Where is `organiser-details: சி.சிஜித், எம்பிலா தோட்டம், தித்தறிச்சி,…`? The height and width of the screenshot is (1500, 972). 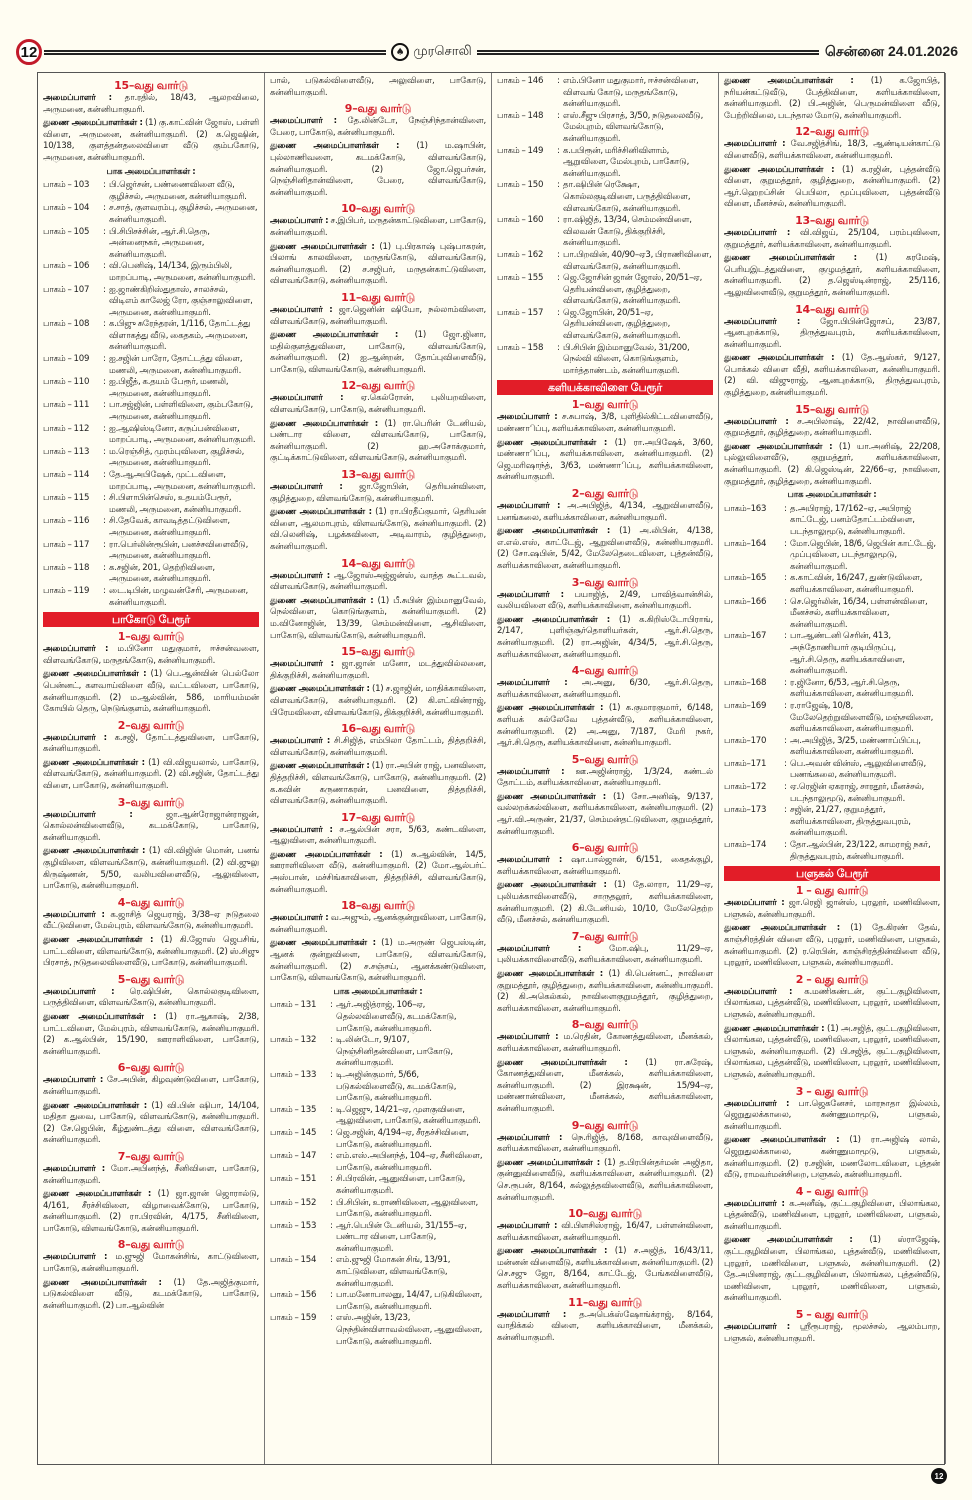
organiser-details: சி.சிஜித், எம்பிலா தோட்டம், தித்தறிச்சி,… is located at coordinates (378, 747).